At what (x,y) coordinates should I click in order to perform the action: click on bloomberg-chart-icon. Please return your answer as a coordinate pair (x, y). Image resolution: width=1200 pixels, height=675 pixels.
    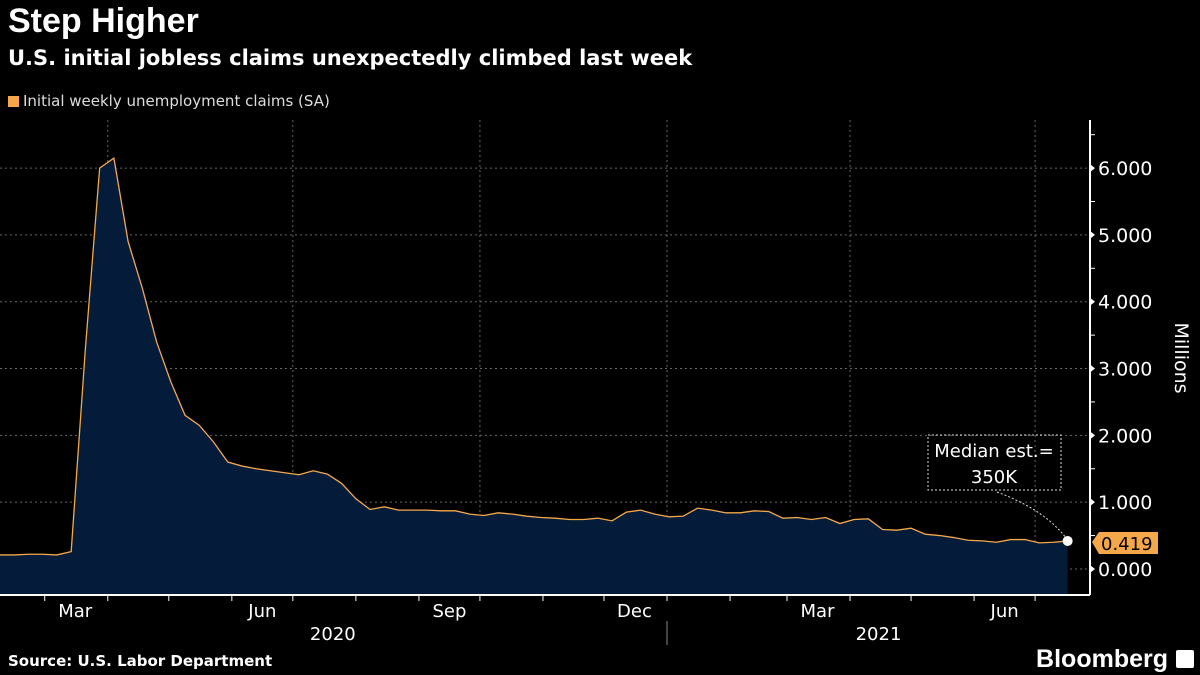
    Looking at the image, I should click on (1185, 659).